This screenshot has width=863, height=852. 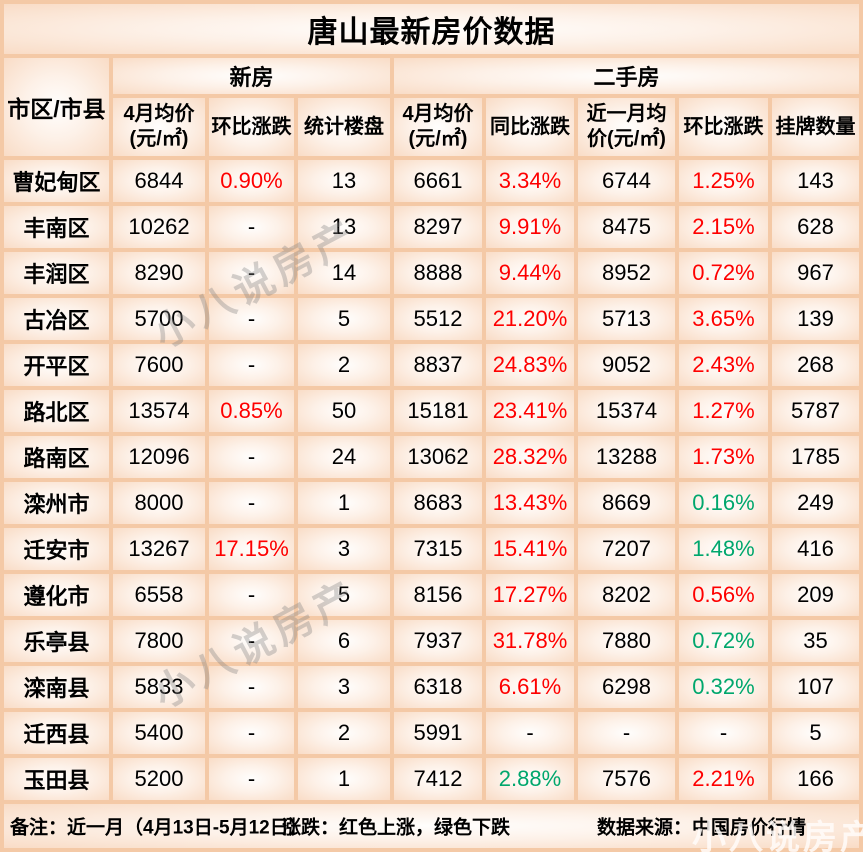 I want to click on group-header-row: 市区/市县 新房 二手房, so click(x=432, y=107).